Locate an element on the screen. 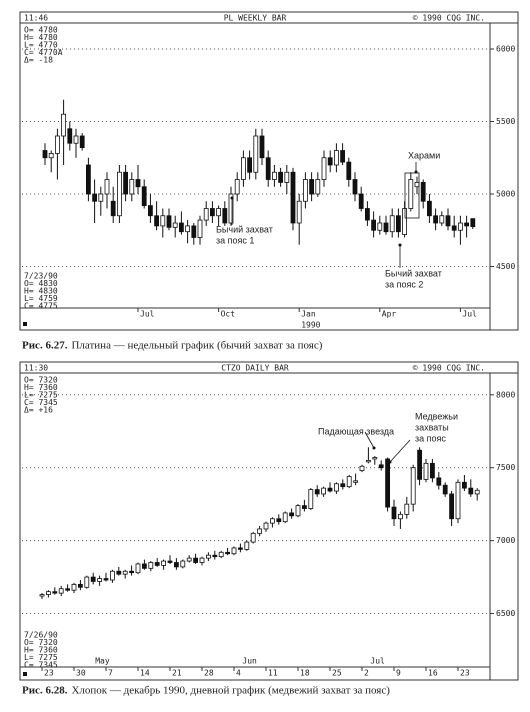 The image size is (530, 712). y-tick-label: 7000 is located at coordinates (505, 540).